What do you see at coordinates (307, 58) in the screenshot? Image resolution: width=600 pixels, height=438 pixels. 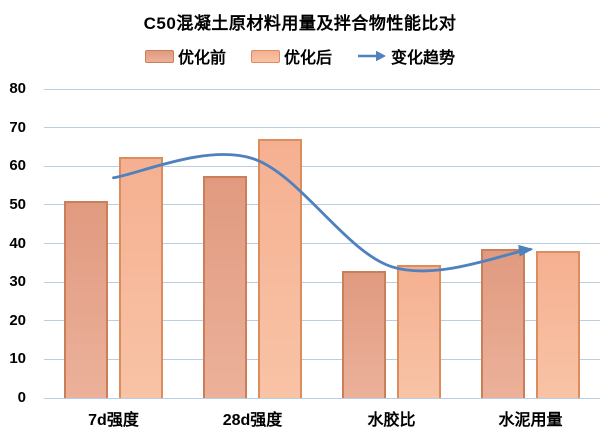 I see `legend-label-post: 优化后` at bounding box center [307, 58].